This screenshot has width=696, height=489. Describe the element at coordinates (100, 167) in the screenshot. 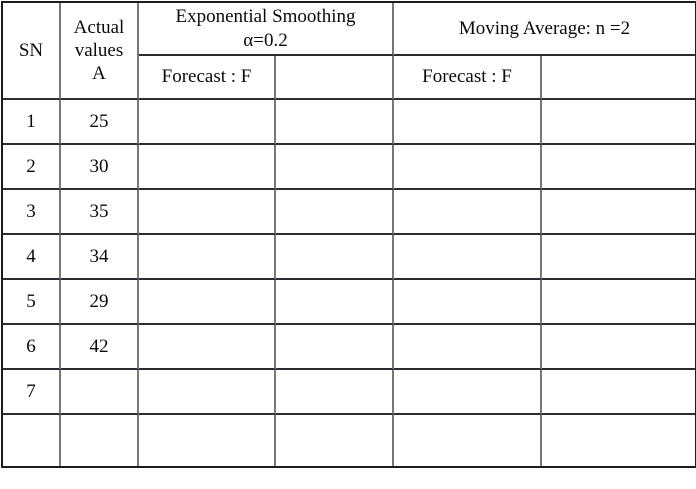

I see `cell-actual-value: 30` at that location.